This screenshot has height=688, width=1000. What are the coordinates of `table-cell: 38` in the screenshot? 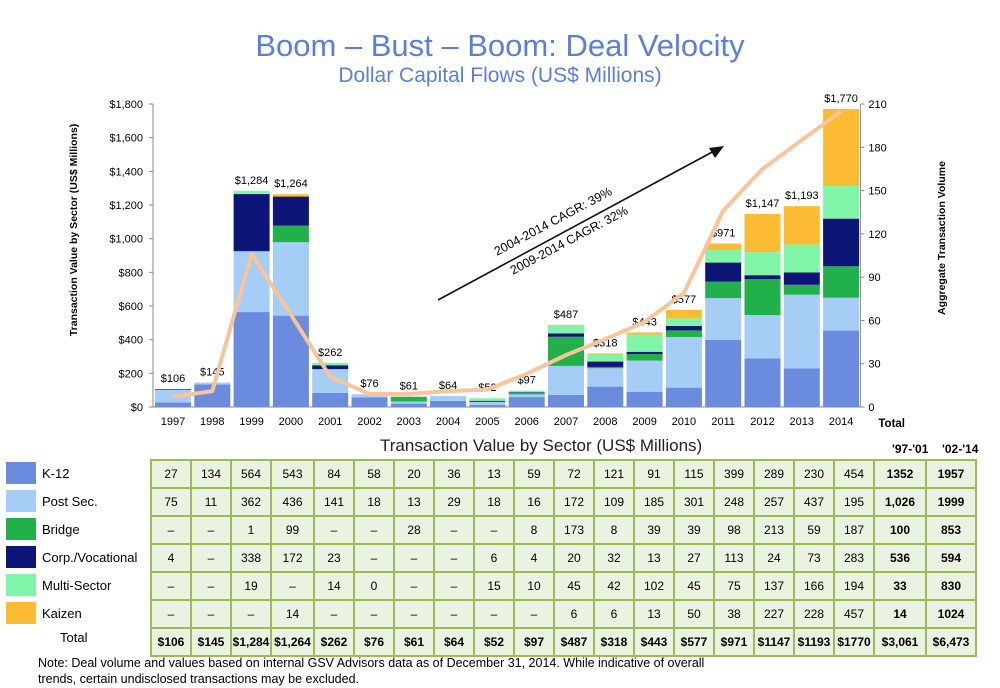 It's located at (734, 614).